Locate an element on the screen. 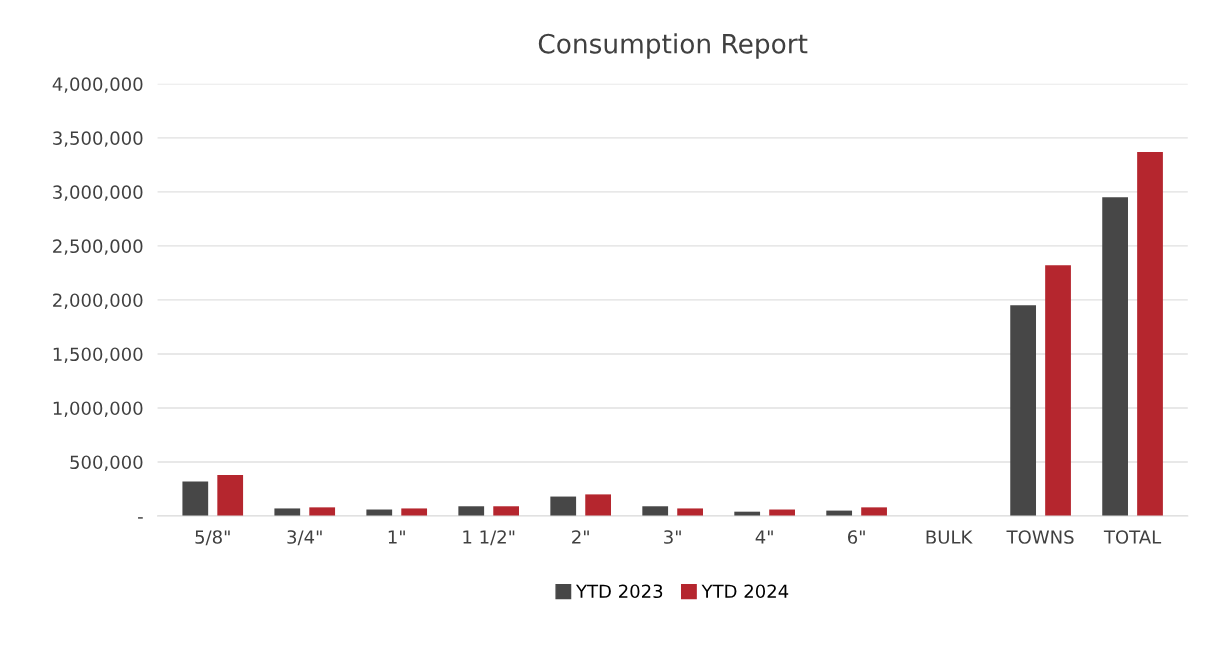  y-tick-label: - is located at coordinates (140, 518).